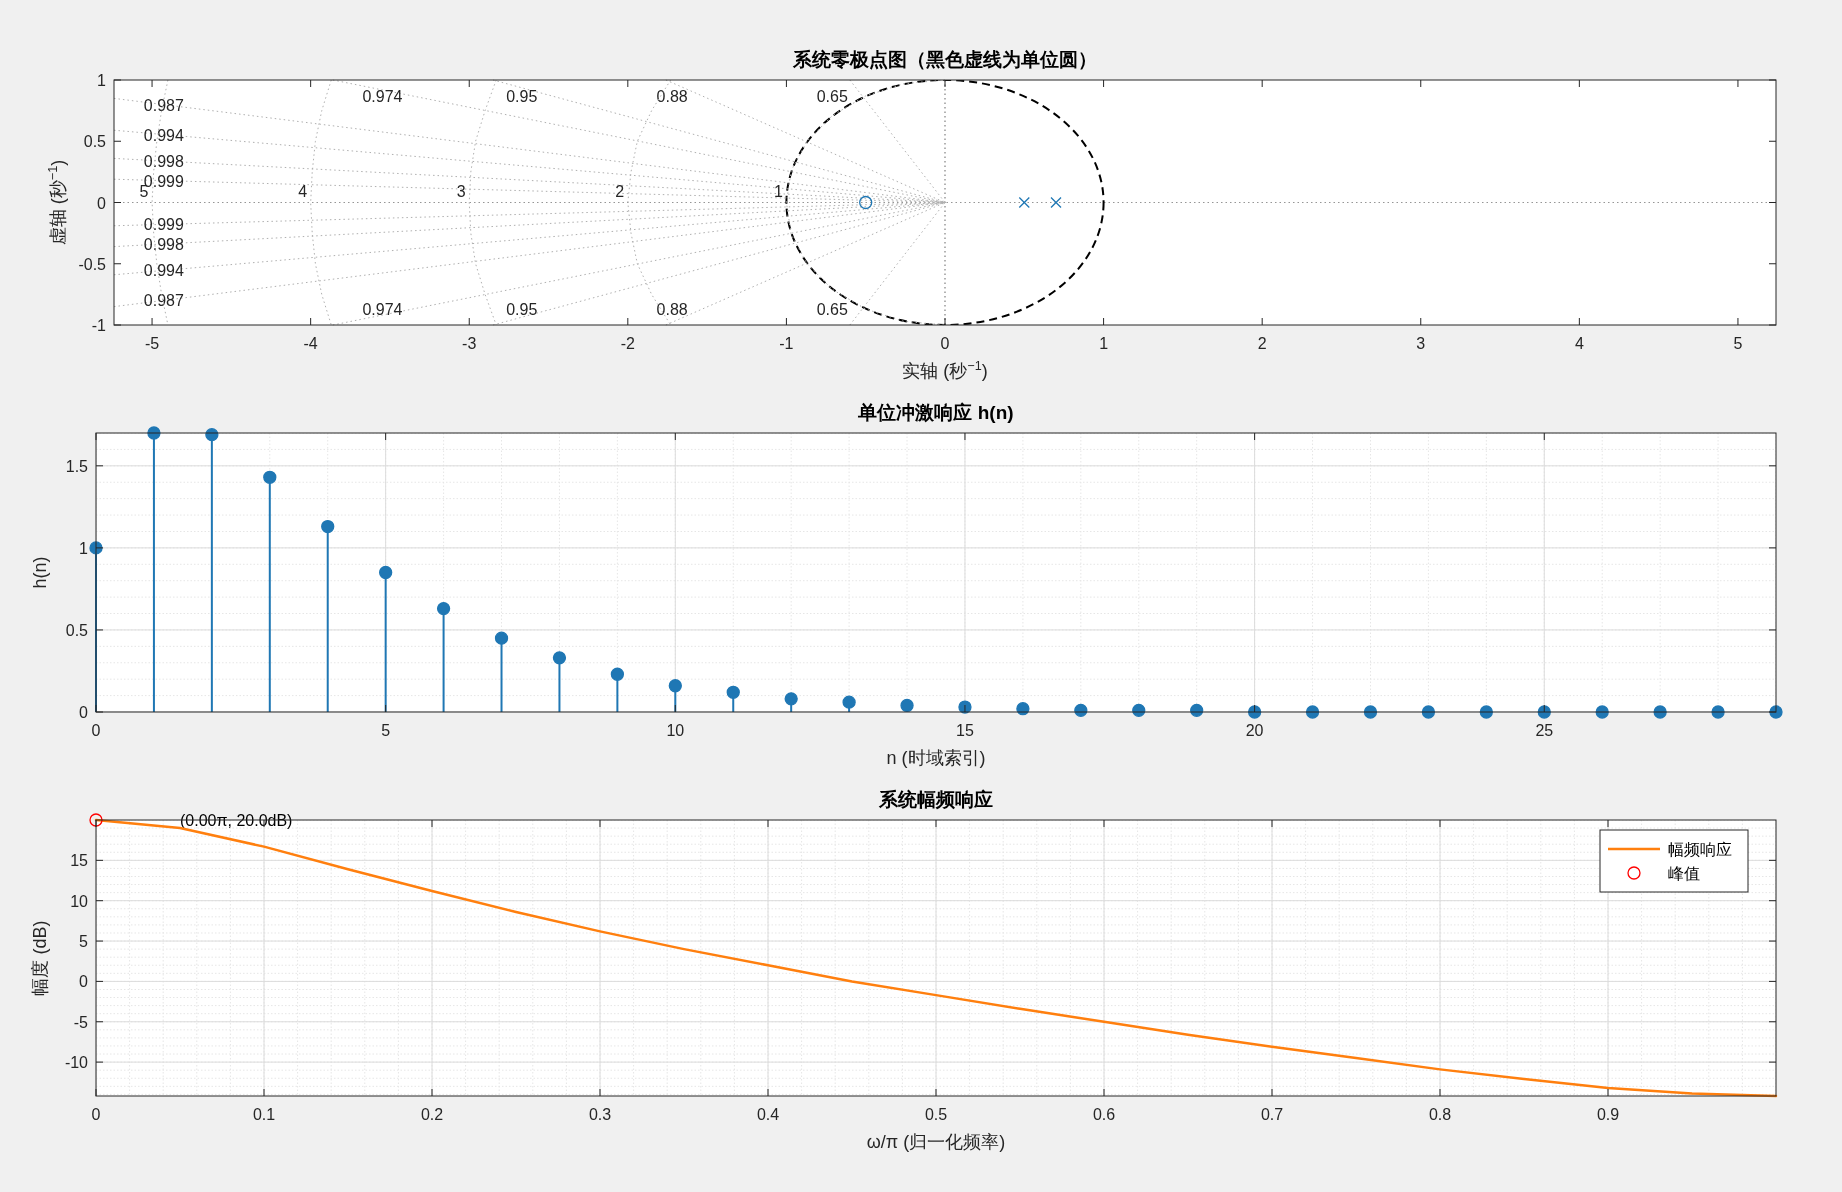 This screenshot has height=1192, width=1842. Describe the element at coordinates (152, 343) in the screenshot. I see `x-tick-label: -5` at that location.